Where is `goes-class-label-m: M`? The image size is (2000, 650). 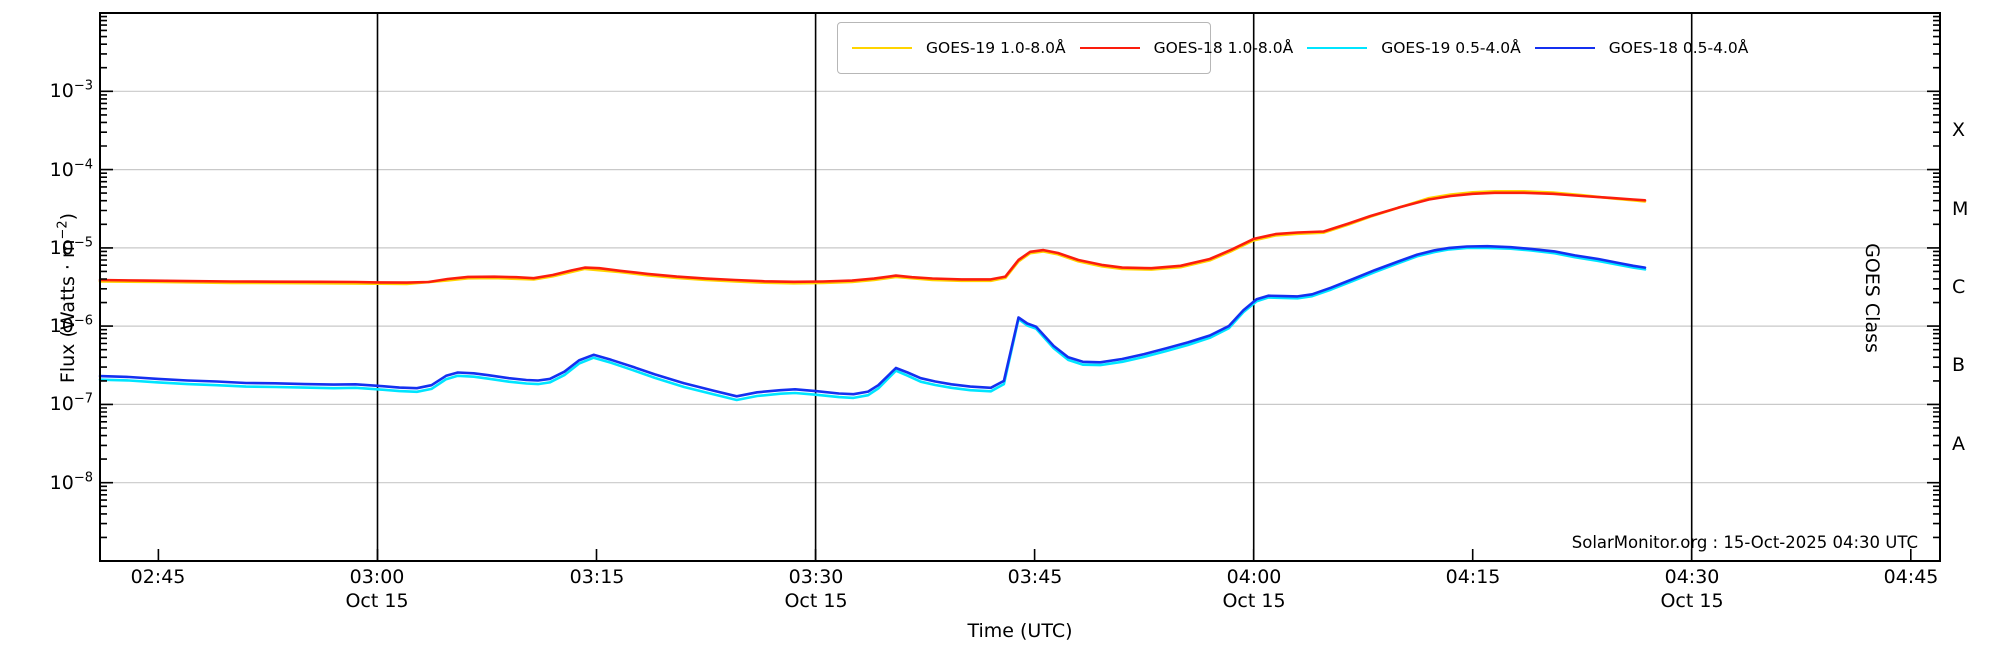
goes-class-label-m: M is located at coordinates (1960, 209).